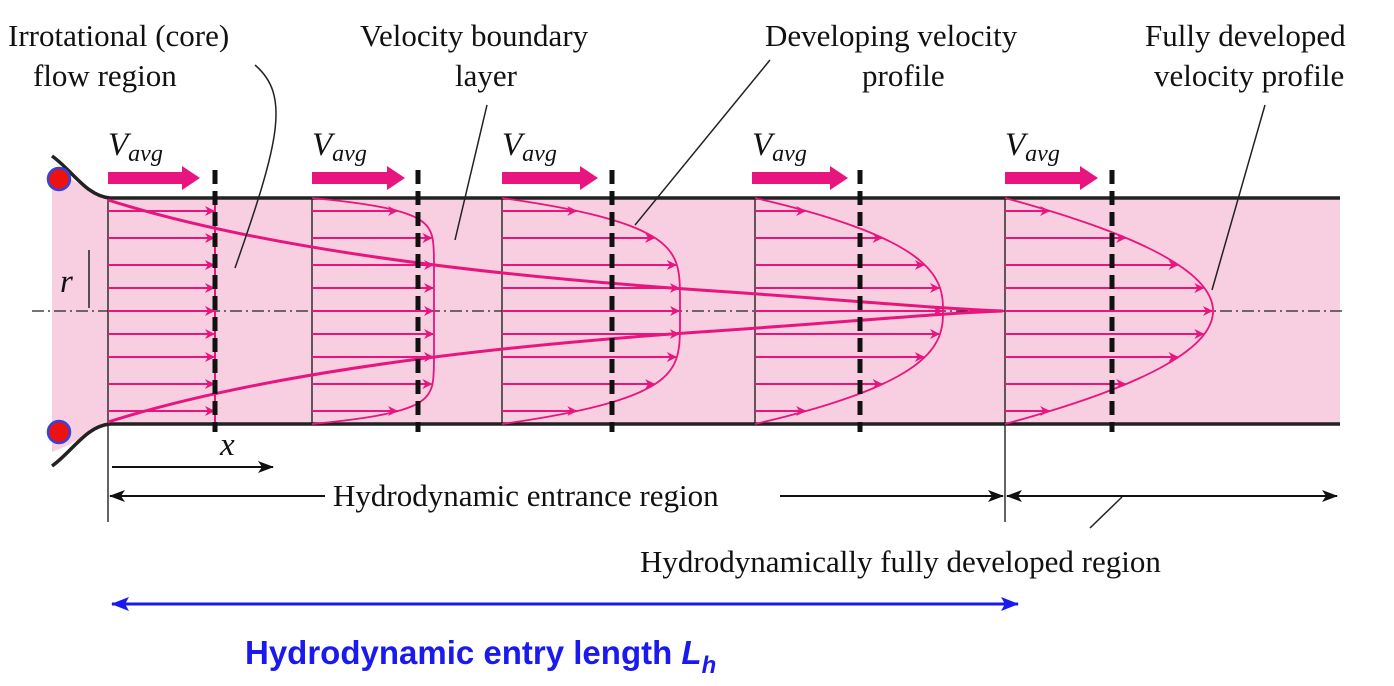  Describe the element at coordinates (66, 282) in the screenshot. I see `radius-symbol: r` at that location.